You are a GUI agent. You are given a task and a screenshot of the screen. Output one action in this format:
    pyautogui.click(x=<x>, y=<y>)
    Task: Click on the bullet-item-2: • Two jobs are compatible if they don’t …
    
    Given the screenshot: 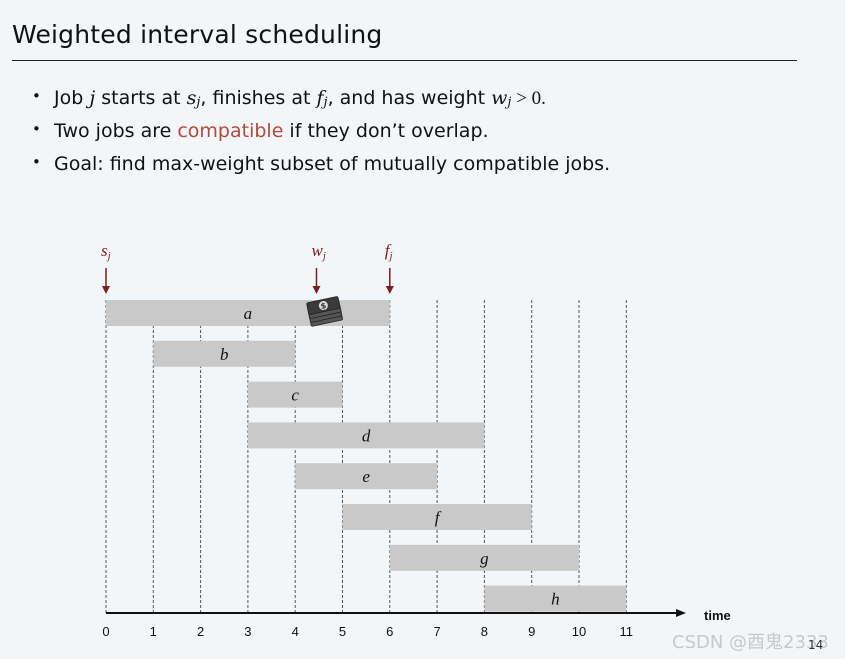 What is the action you would take?
    pyautogui.click(x=422, y=135)
    